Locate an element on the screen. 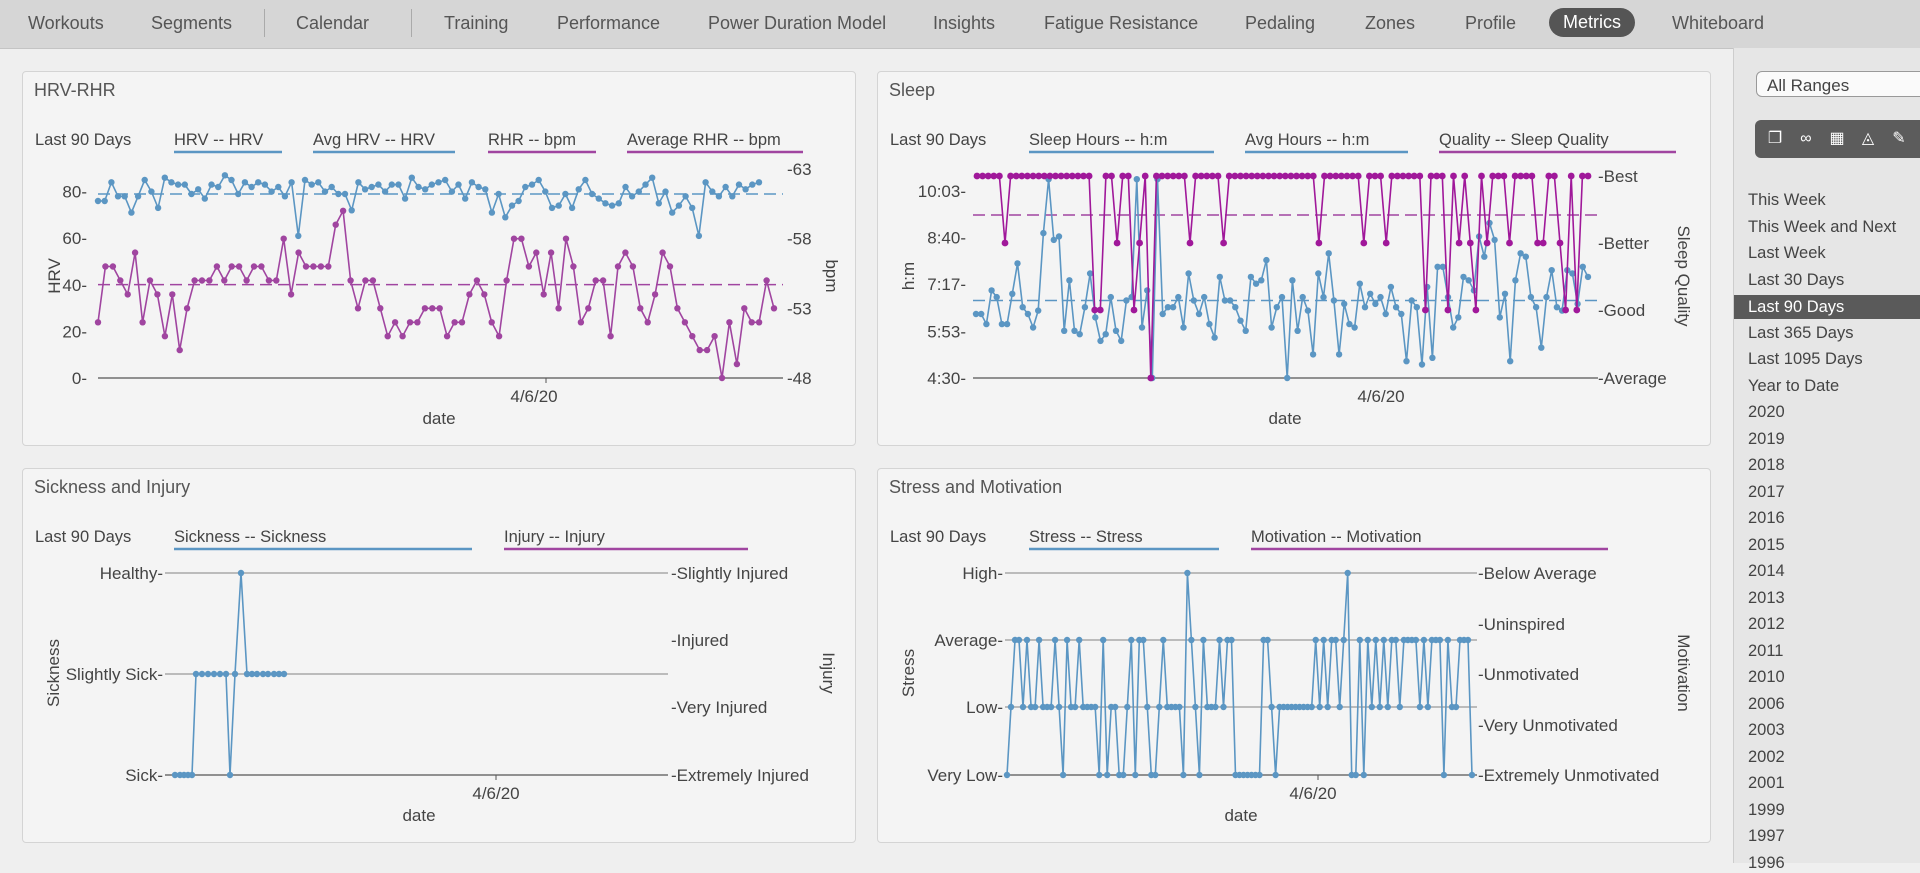  tab-insights: Insights is located at coordinates (964, 23).